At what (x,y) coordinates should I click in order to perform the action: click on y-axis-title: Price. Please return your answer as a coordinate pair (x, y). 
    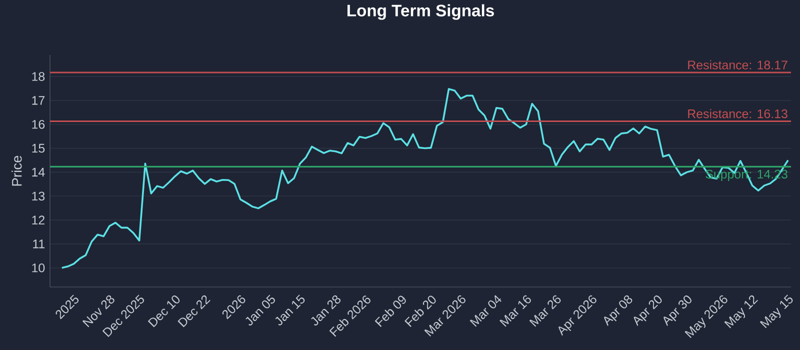
    Looking at the image, I should click on (17, 171).